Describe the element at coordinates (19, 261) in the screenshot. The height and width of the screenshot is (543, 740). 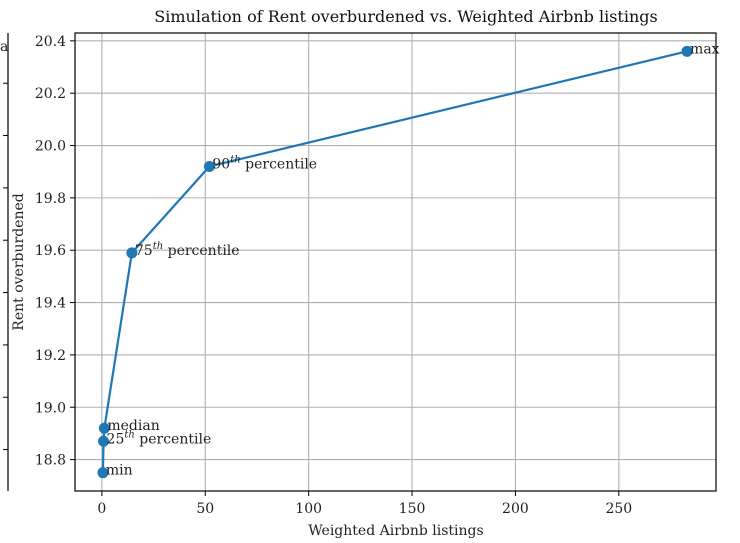
I see `y-axis-title: Rent overburdened` at that location.